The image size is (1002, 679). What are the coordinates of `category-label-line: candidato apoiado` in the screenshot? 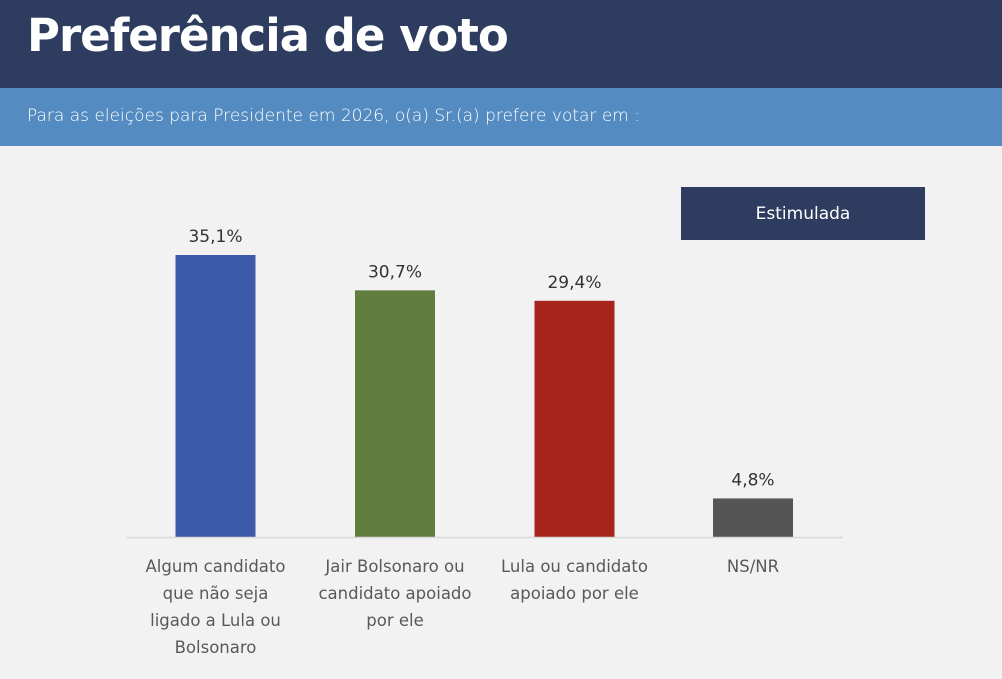 It's located at (395, 593).